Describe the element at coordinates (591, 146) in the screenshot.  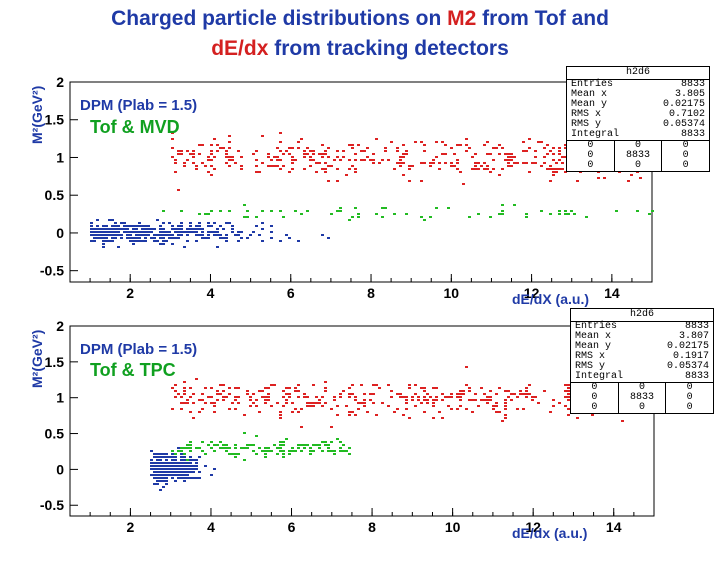
I see `stats-grid-cell: 0` at that location.